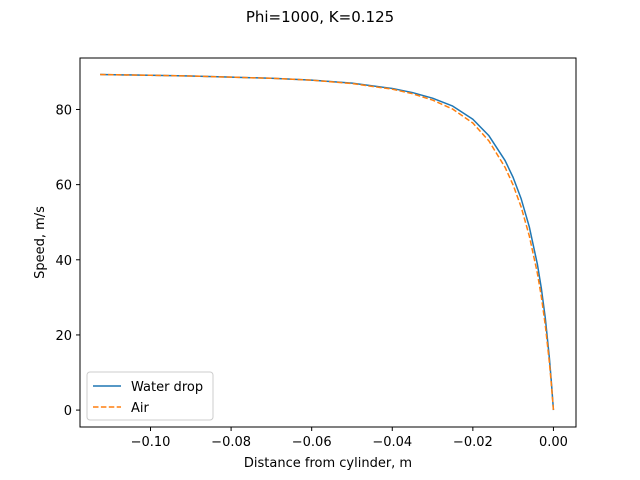 This screenshot has width=640, height=480. Describe the element at coordinates (320, 17) in the screenshot. I see `chart-title: Phi=1000, K=0.125` at that location.